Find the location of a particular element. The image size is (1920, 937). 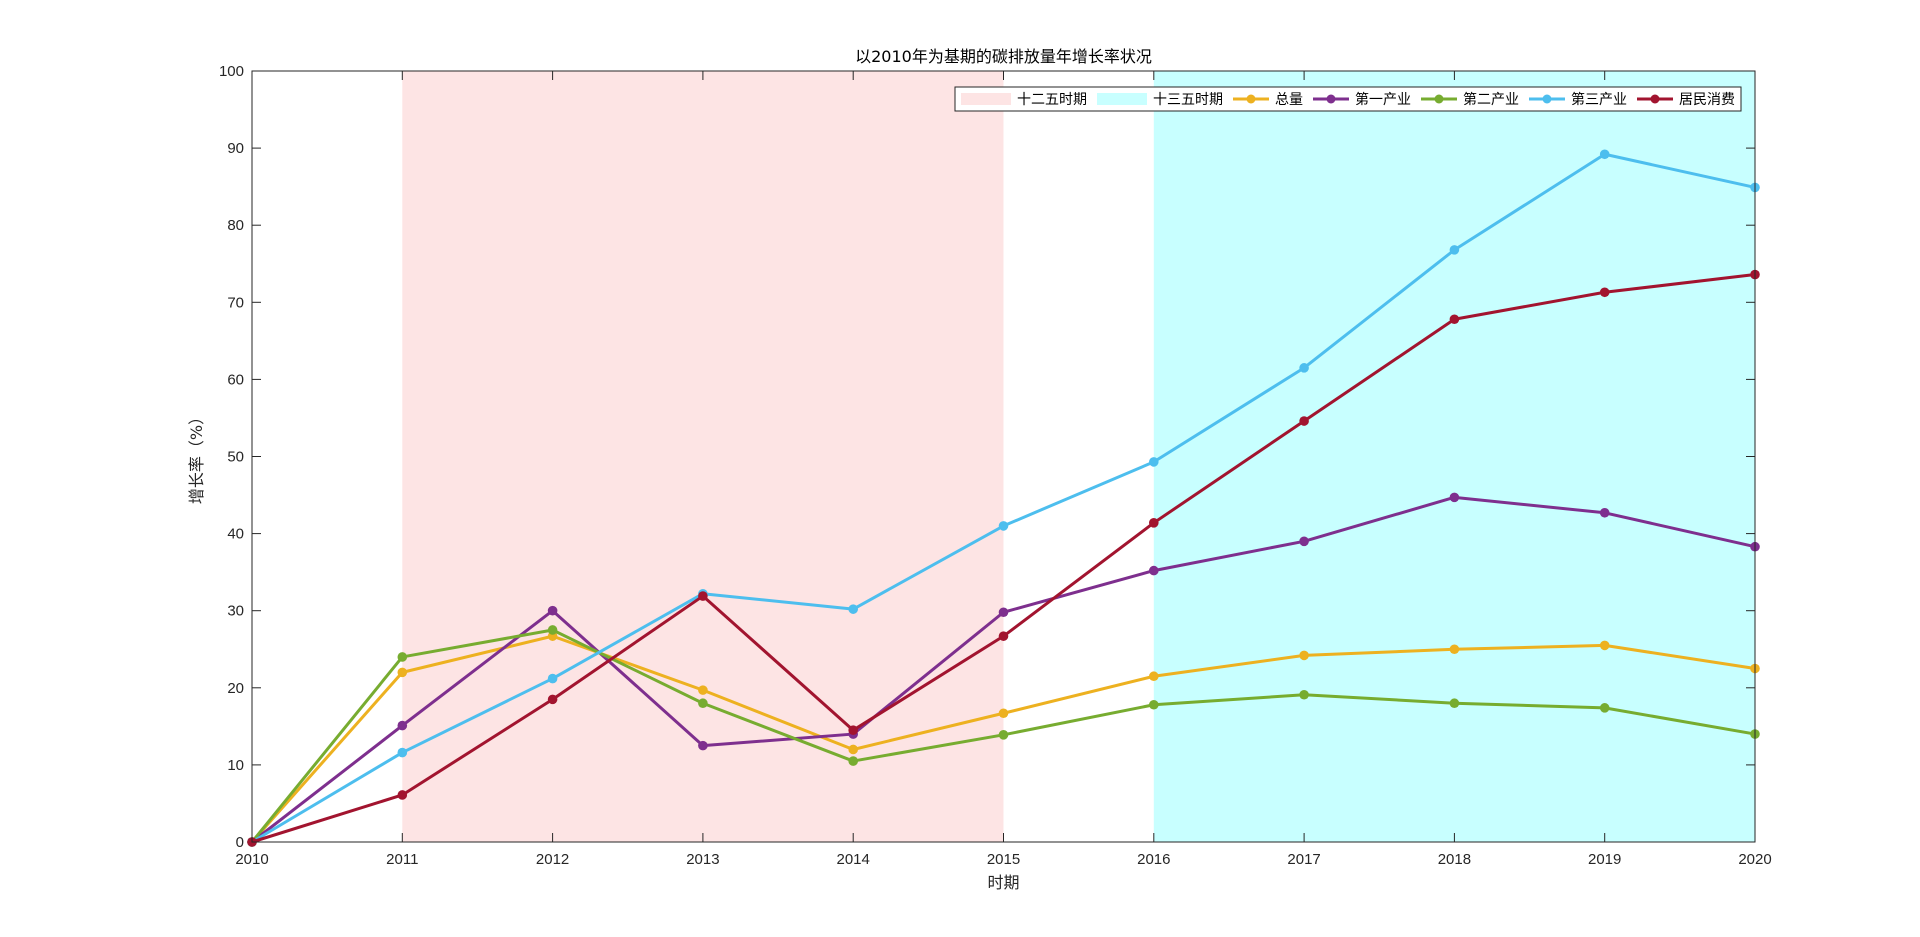

x-tick-label: 2012 is located at coordinates (552, 859).